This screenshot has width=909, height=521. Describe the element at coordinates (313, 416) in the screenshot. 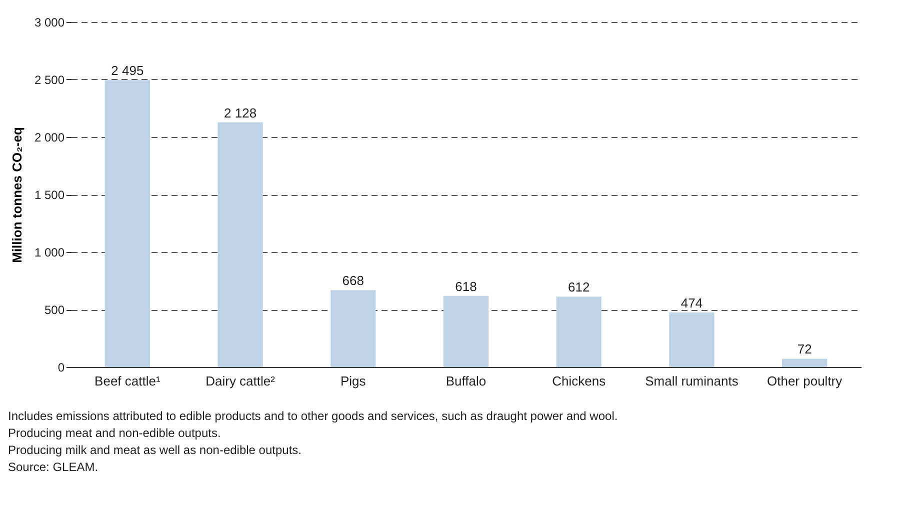

I see `text: Includes emissions attributed to edible products and to other goods and services, such as draught power and wool.` at that location.